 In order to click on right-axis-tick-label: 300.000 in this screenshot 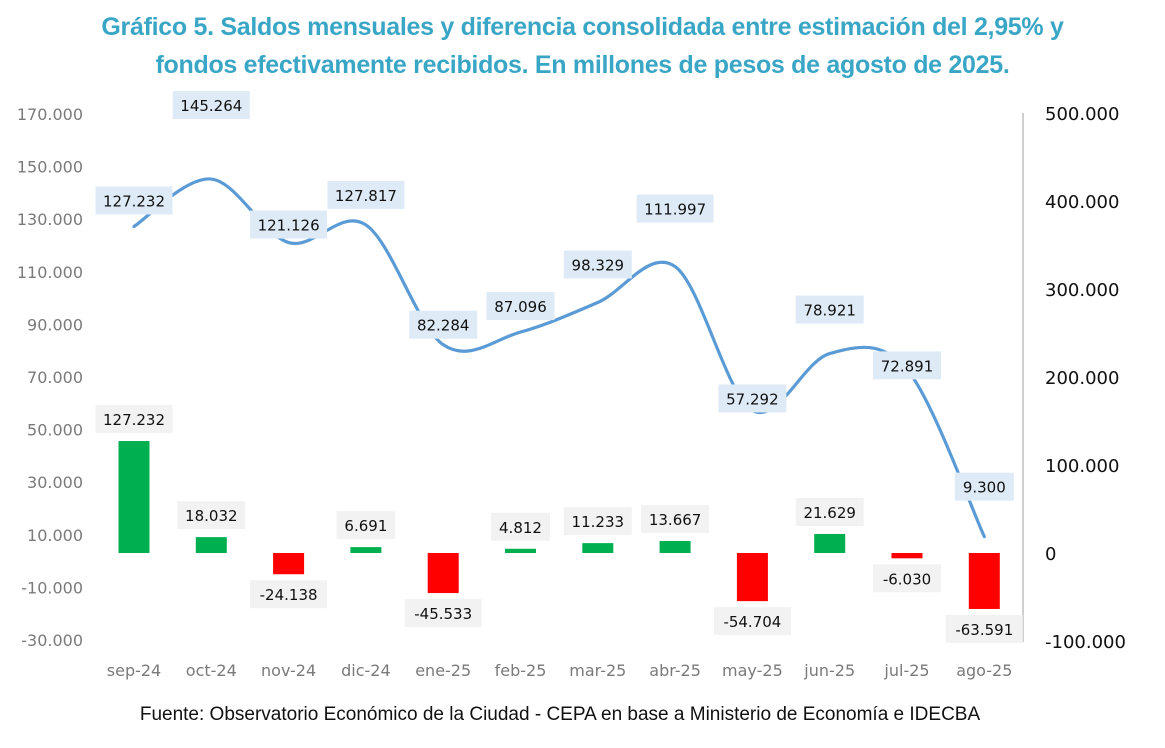, I will do `click(1082, 290)`.